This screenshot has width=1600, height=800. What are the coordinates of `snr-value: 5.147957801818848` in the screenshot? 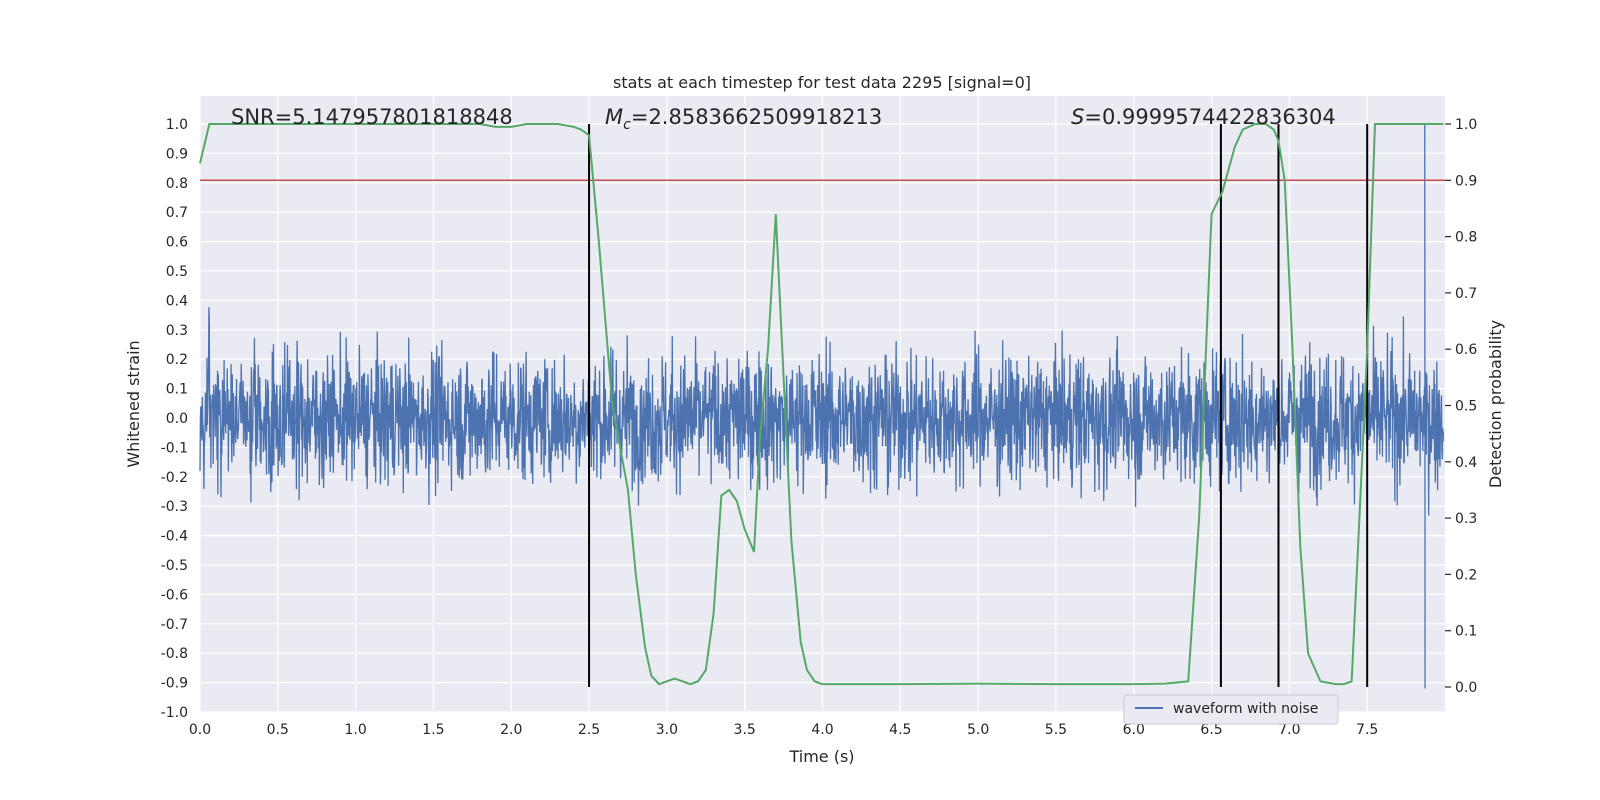 It's located at (402, 117).